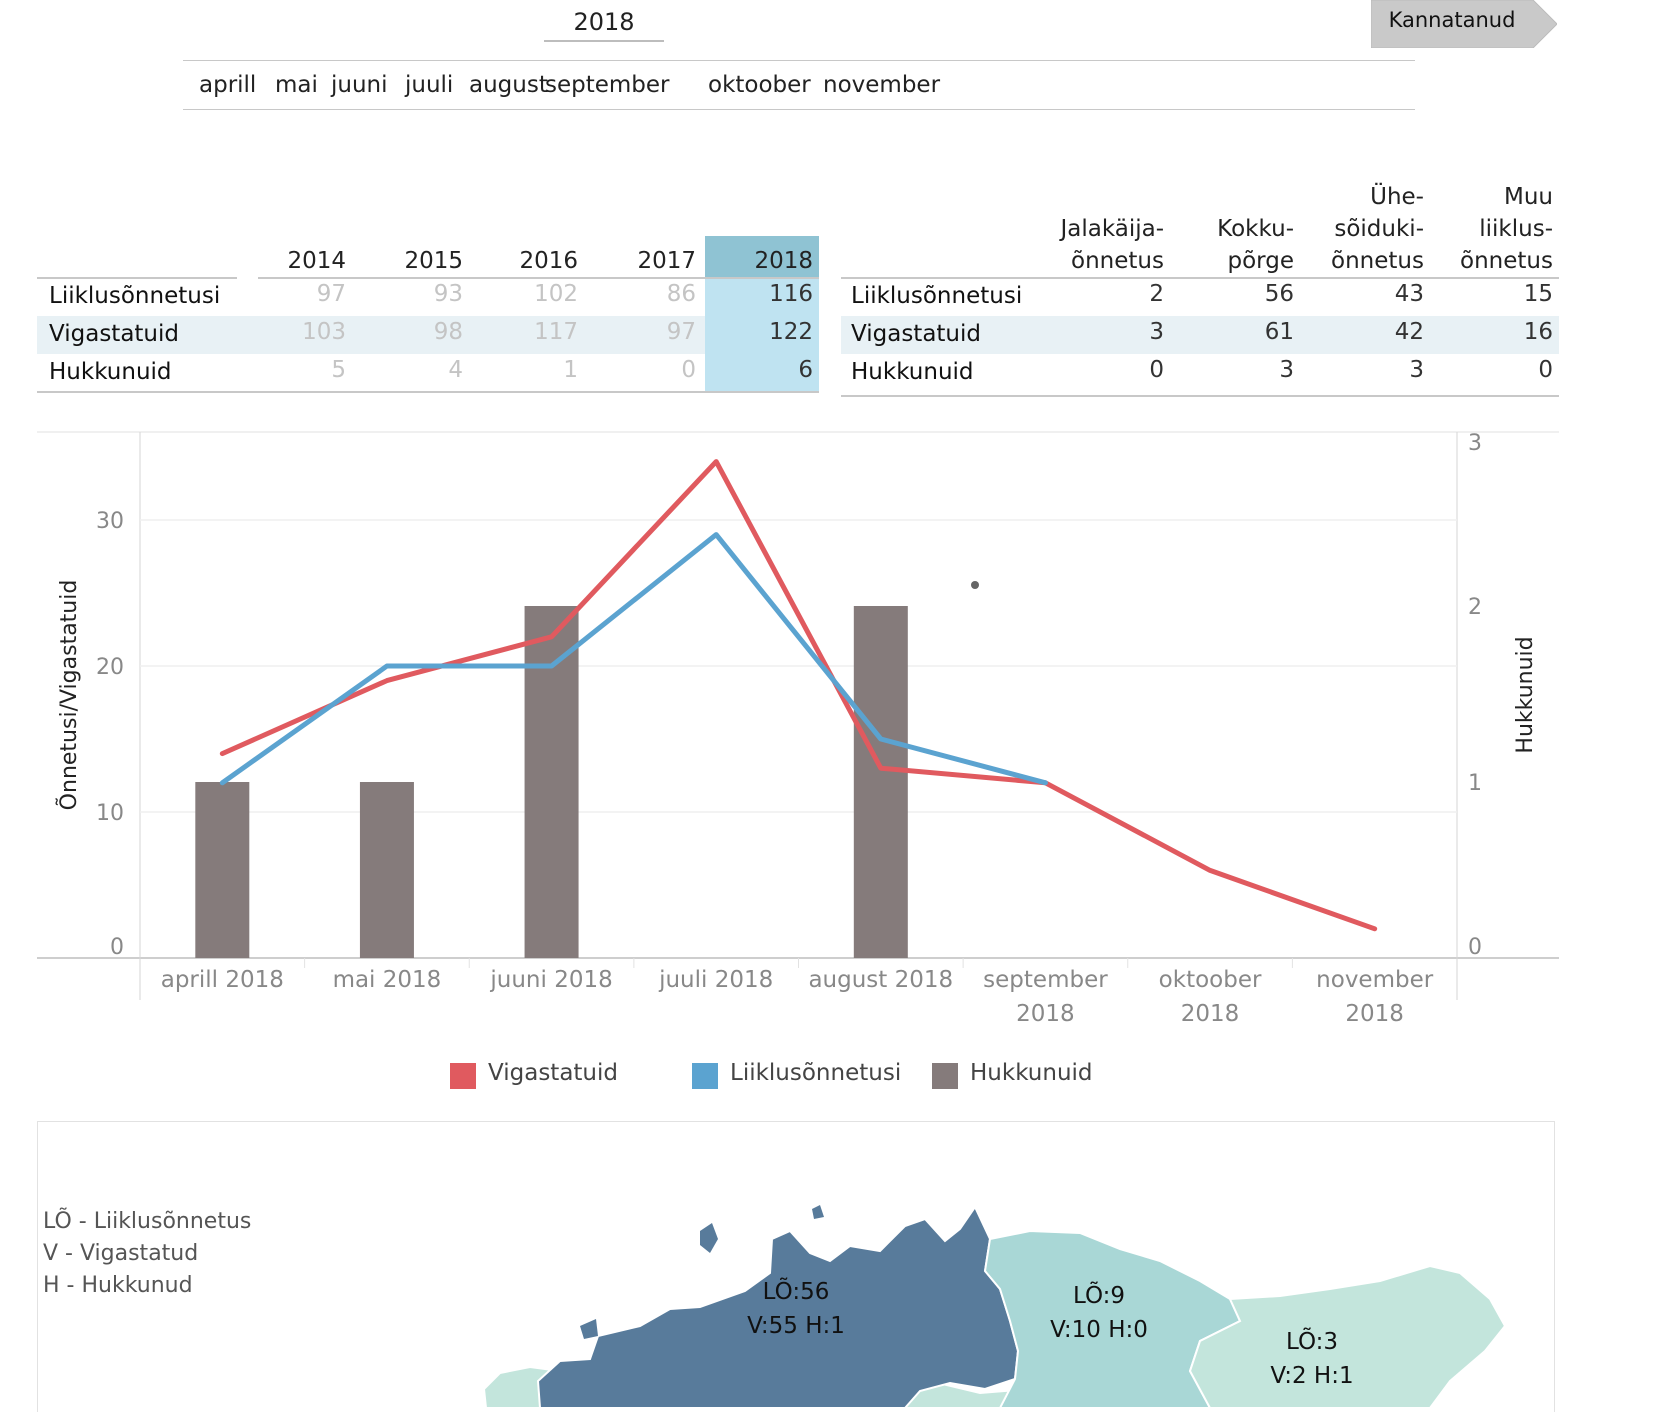 The height and width of the screenshot is (1412, 1670). I want to click on legend-label: Liiklusõnnetusi, so click(816, 1073).